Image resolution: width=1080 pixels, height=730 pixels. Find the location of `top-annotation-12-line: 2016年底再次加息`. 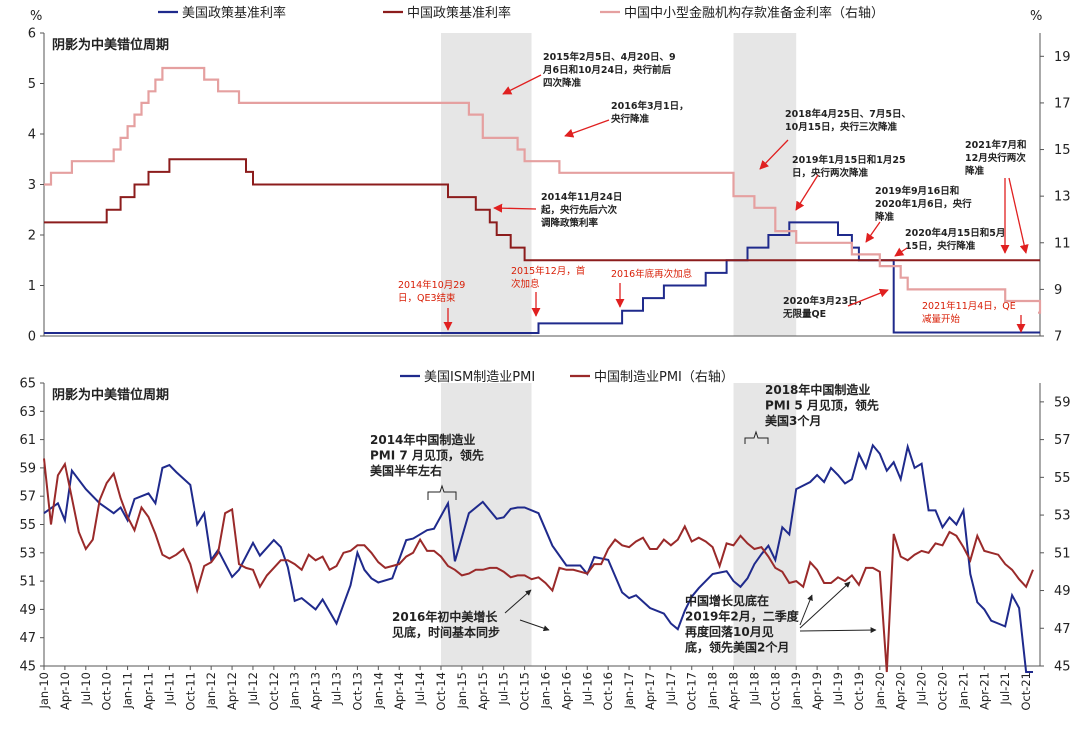

top-annotation-12-line: 2016年底再次加息 is located at coordinates (651, 274).